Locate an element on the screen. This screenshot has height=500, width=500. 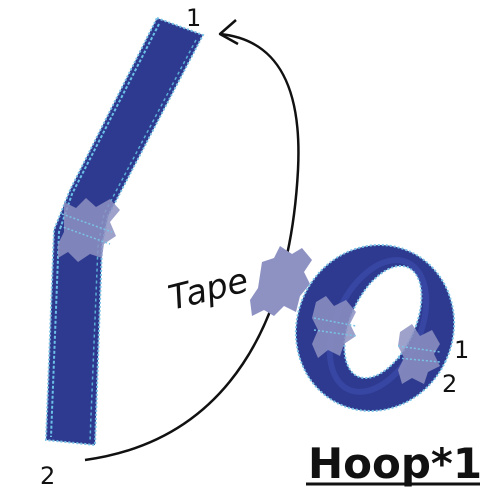
strip-bottom-number: 2 is located at coordinates (47, 476).